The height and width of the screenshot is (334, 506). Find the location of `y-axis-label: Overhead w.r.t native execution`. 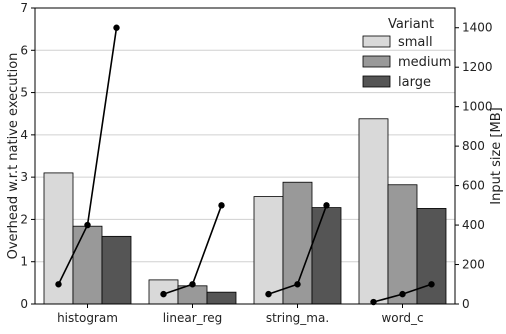

y-axis-label: Overhead w.r.t native execution is located at coordinates (13, 156).